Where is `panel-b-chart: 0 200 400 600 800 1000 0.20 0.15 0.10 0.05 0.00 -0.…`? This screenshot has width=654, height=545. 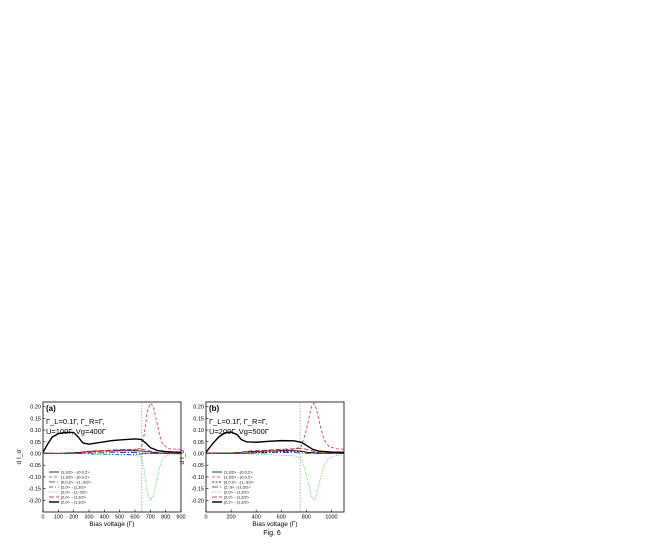 panel-b-chart: 0 200 400 600 800 1000 0.20 0.15 0.10 0.05 0.00 -0.… is located at coordinates (262, 464).